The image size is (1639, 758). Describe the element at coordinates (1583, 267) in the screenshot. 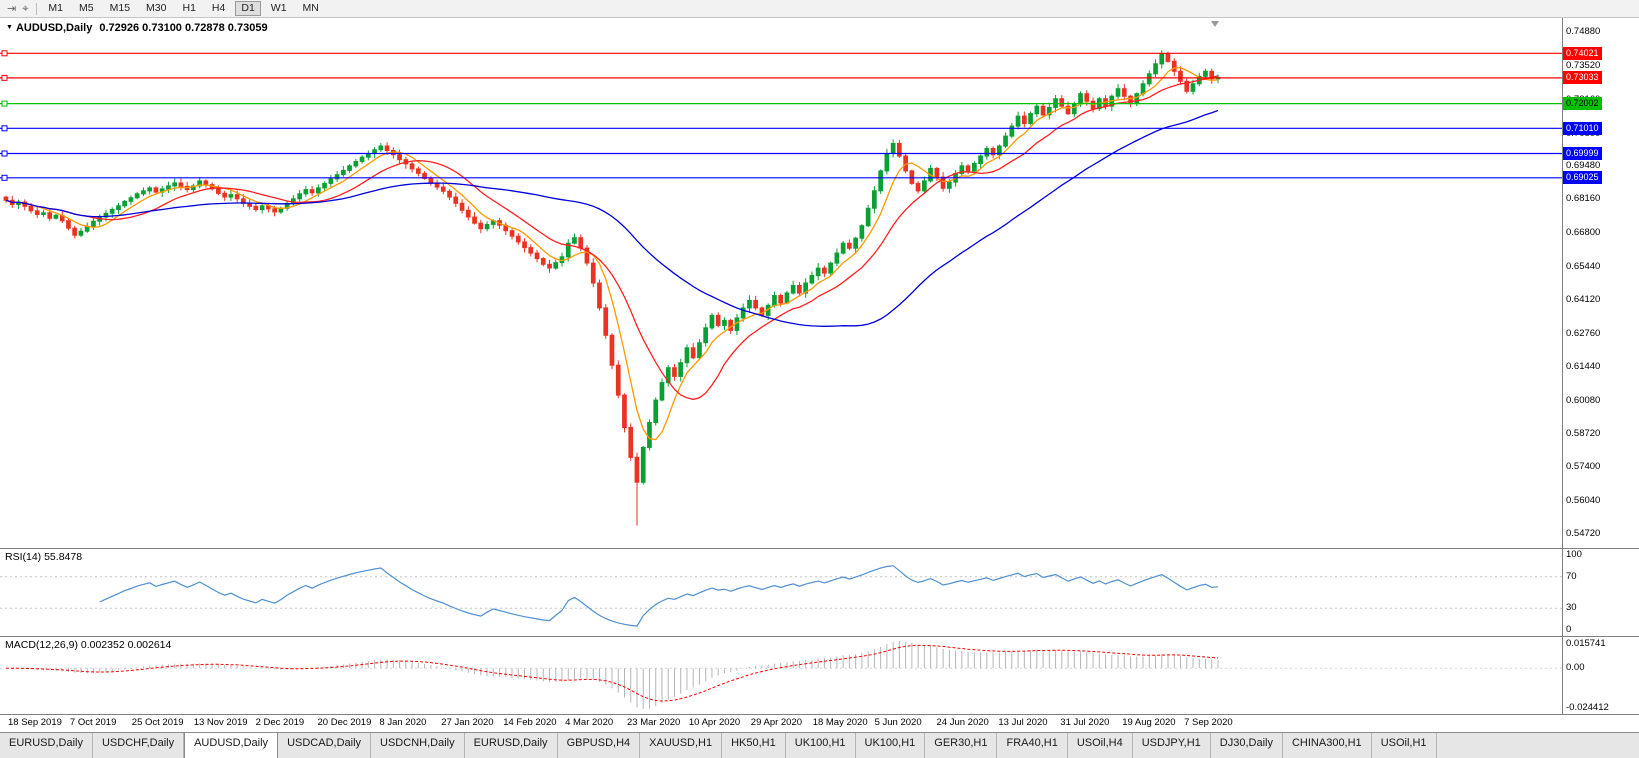

I see `price-axis-label: 0.65440` at that location.